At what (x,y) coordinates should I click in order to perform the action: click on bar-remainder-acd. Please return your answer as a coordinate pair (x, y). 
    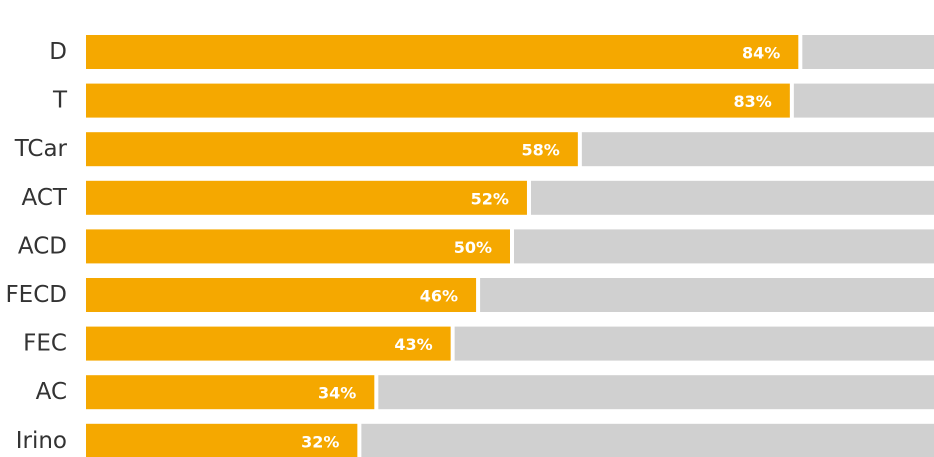
    Looking at the image, I should click on (724, 246).